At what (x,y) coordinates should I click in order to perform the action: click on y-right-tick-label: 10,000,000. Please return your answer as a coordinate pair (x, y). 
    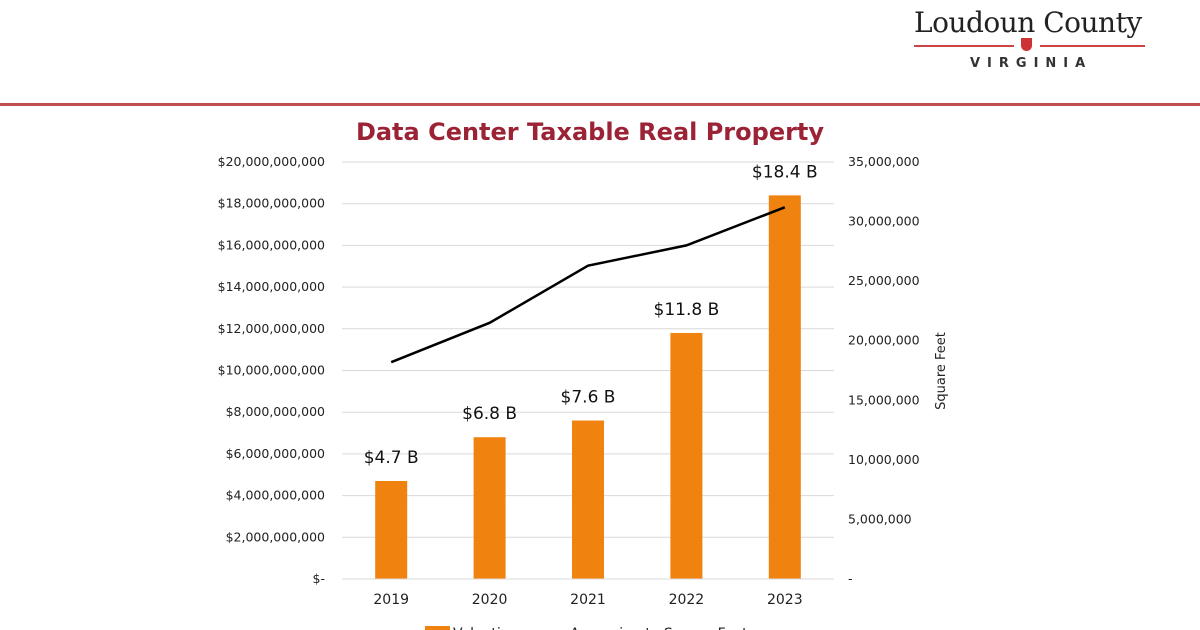
    Looking at the image, I should click on (884, 459).